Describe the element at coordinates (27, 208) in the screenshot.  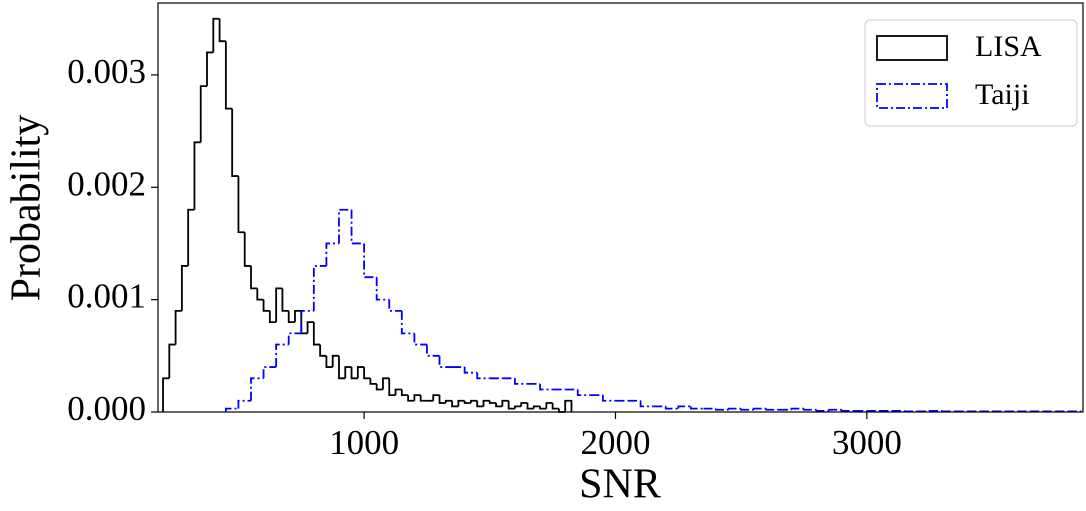
I see `y-axis-label: Probability` at that location.